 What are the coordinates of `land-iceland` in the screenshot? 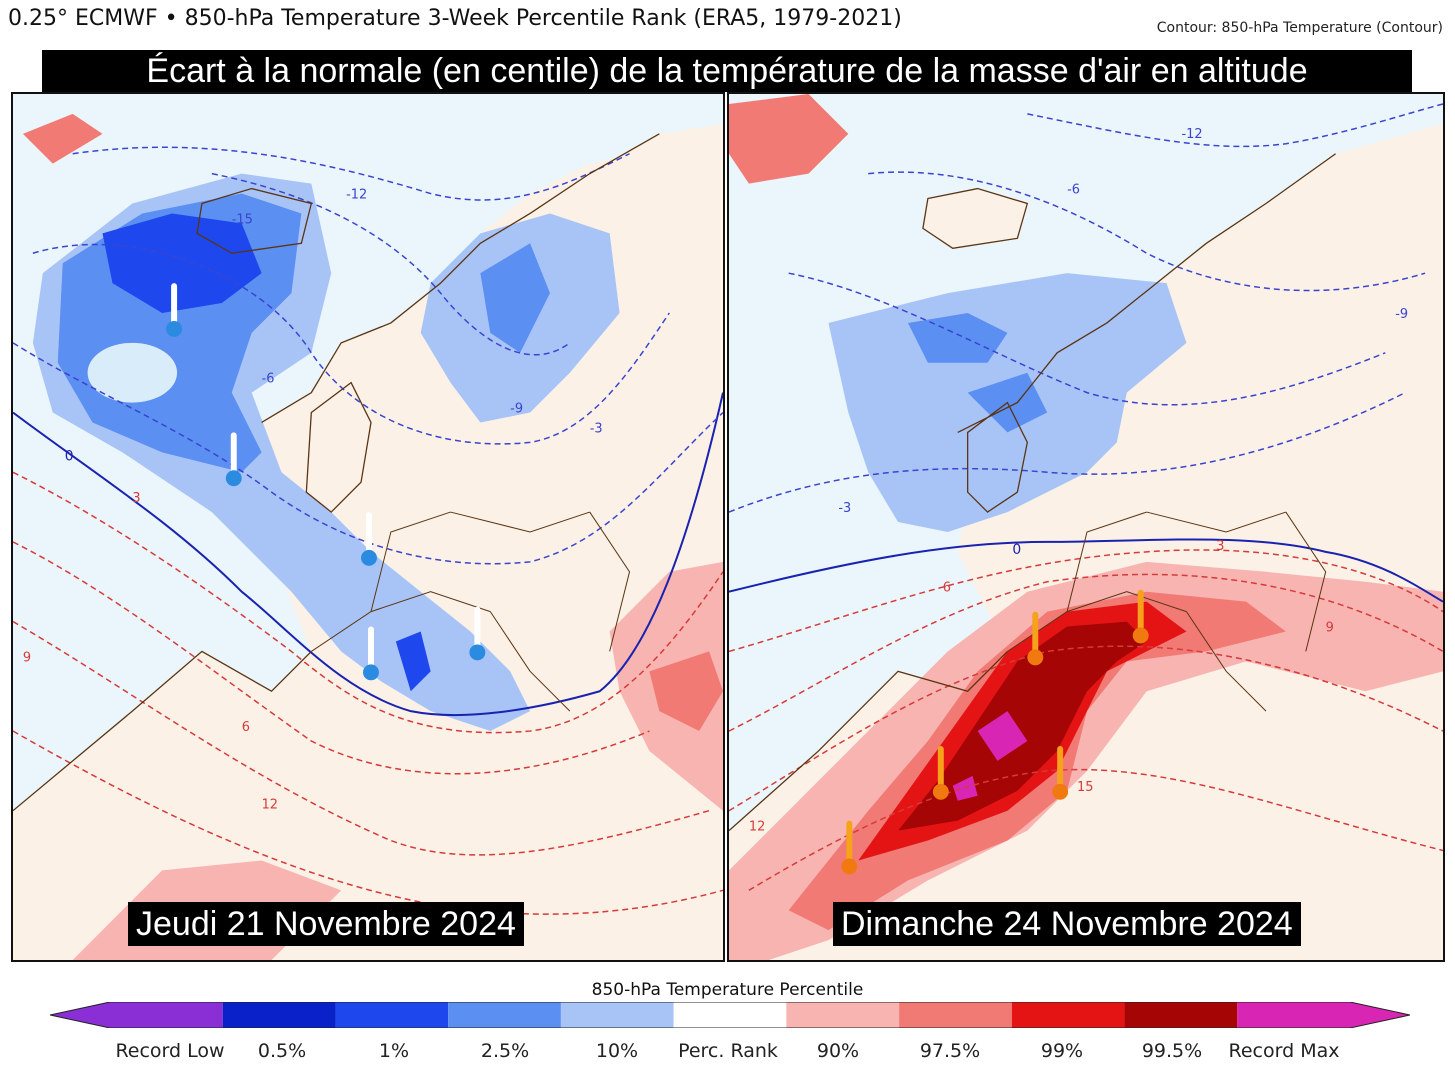 It's located at (975, 218).